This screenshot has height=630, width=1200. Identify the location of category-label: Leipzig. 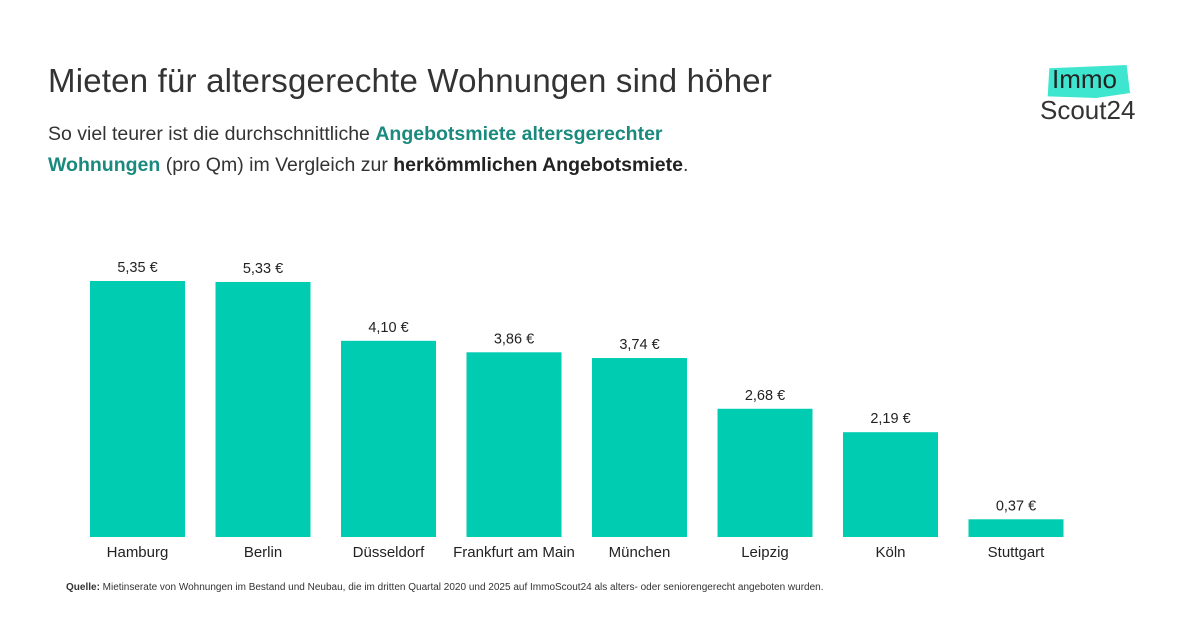
(765, 552).